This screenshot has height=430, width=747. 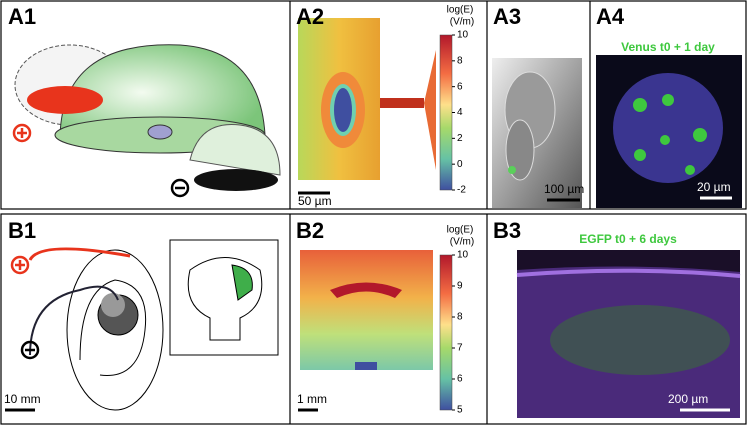 I want to click on colorbar-tick-label: 4, so click(x=460, y=112).